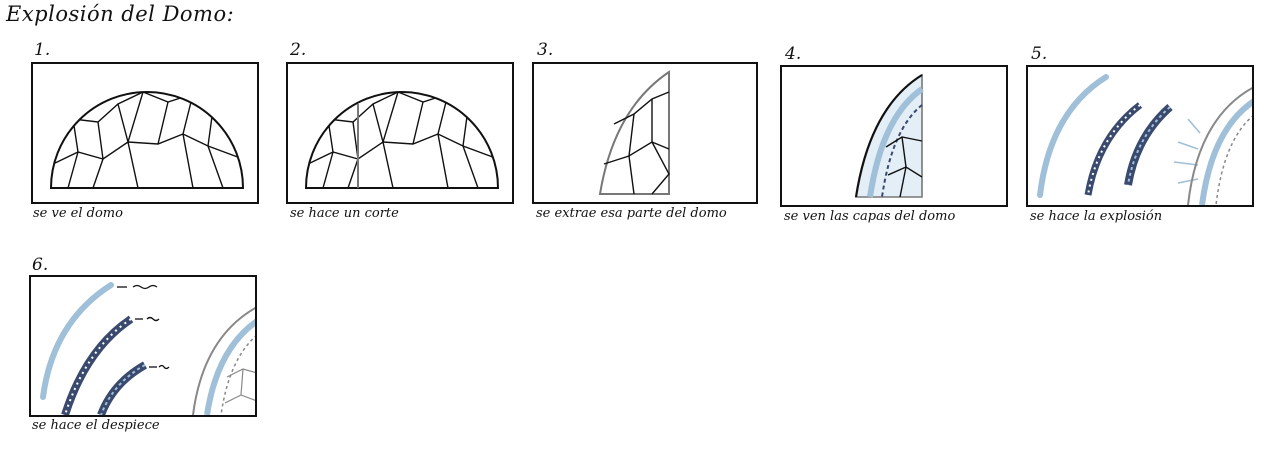  What do you see at coordinates (870, 216) in the screenshot?
I see `step-4-caption: se ven las capas del domo` at bounding box center [870, 216].